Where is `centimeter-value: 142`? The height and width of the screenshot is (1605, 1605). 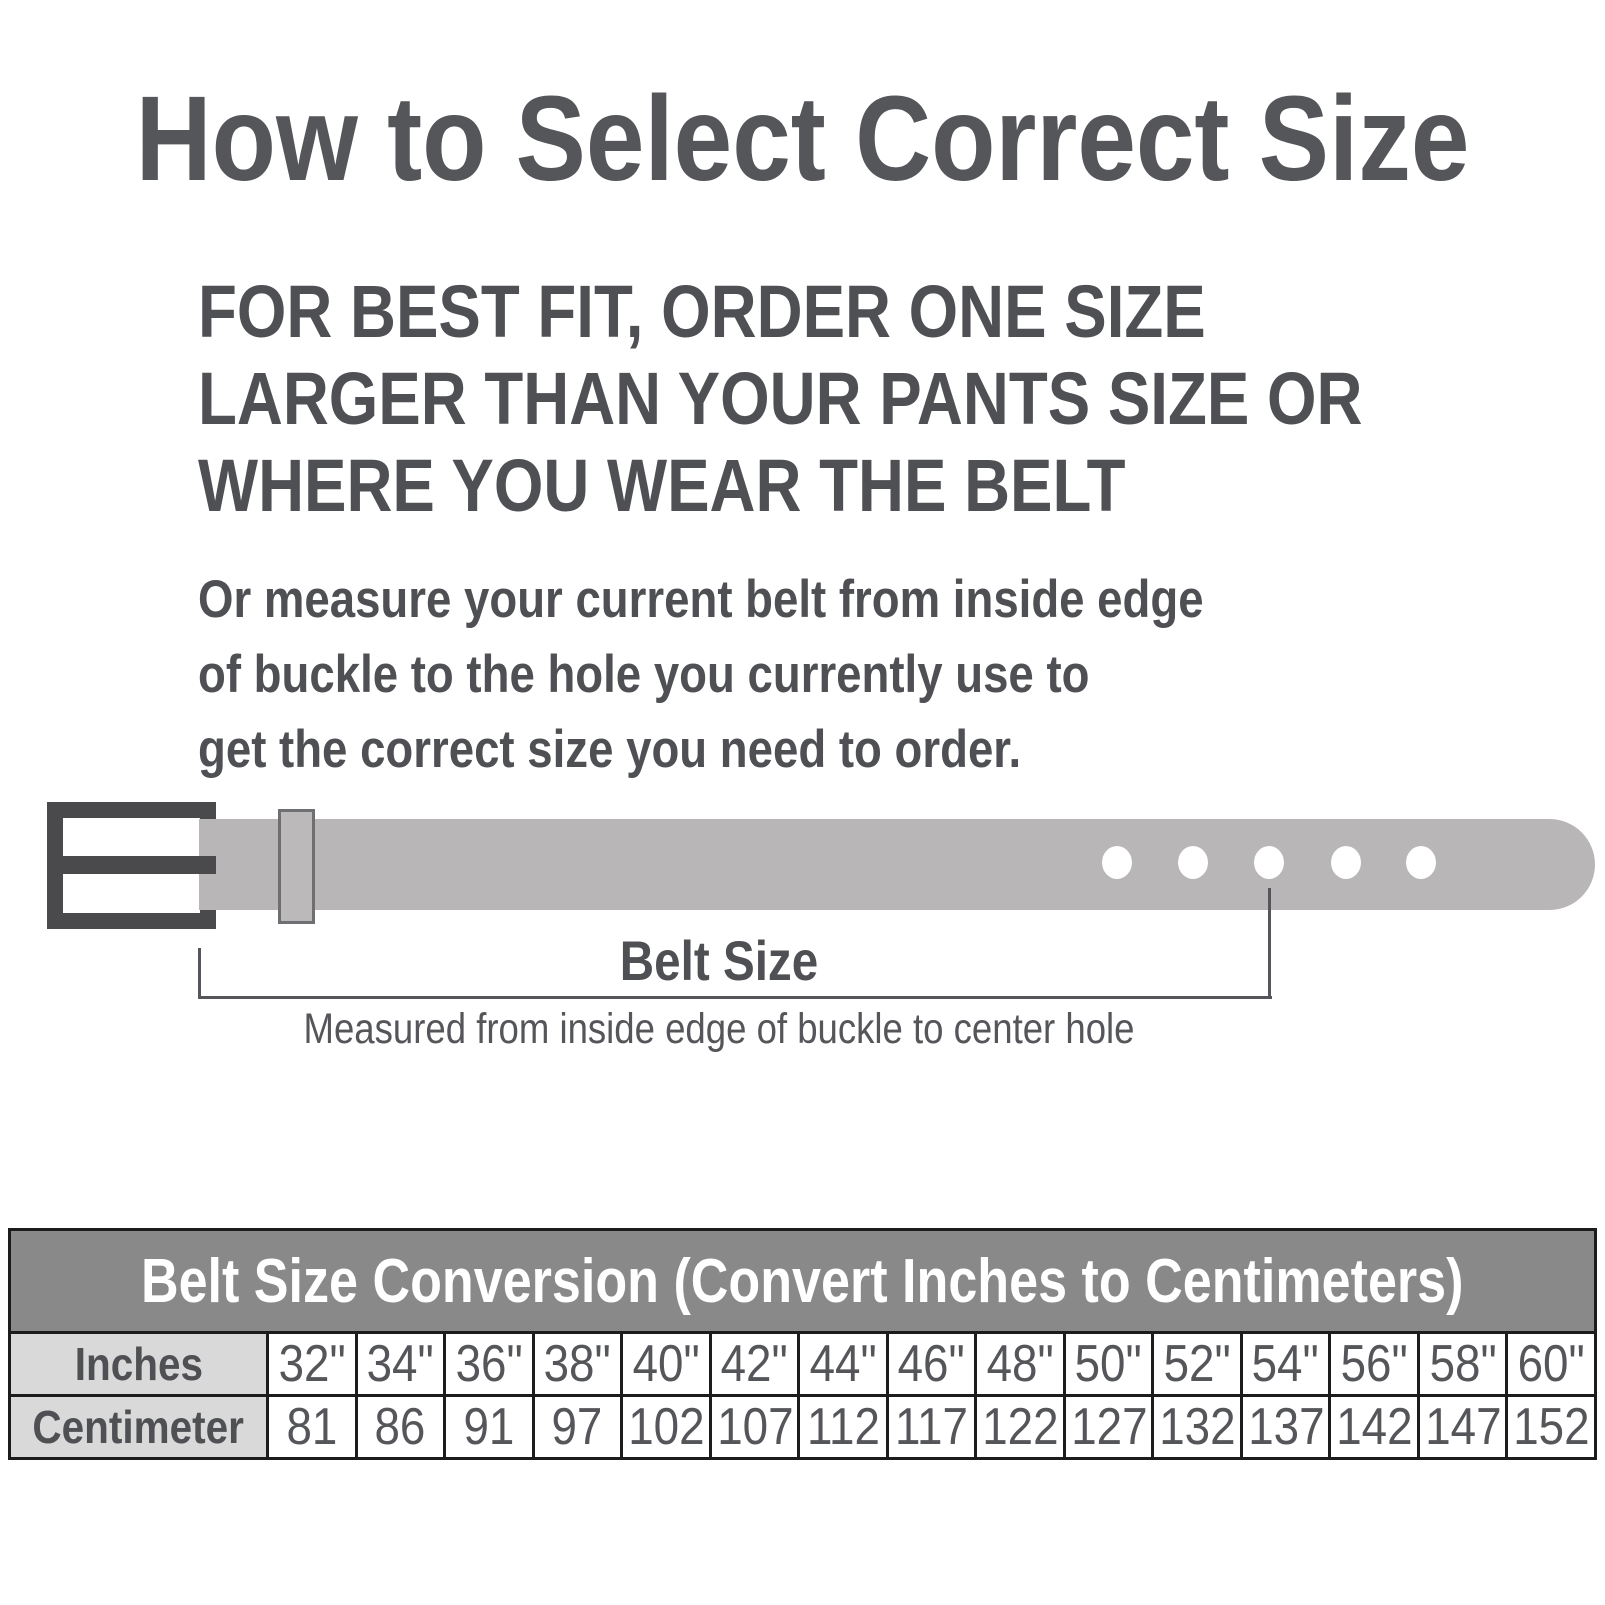
centimeter-value: 142 is located at coordinates (1374, 1427).